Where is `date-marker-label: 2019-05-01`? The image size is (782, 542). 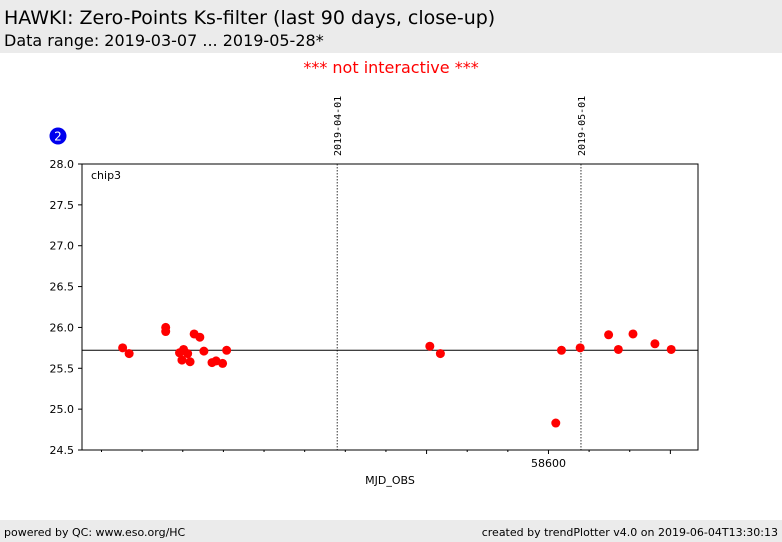
date-marker-label: 2019-05-01 is located at coordinates (582, 126).